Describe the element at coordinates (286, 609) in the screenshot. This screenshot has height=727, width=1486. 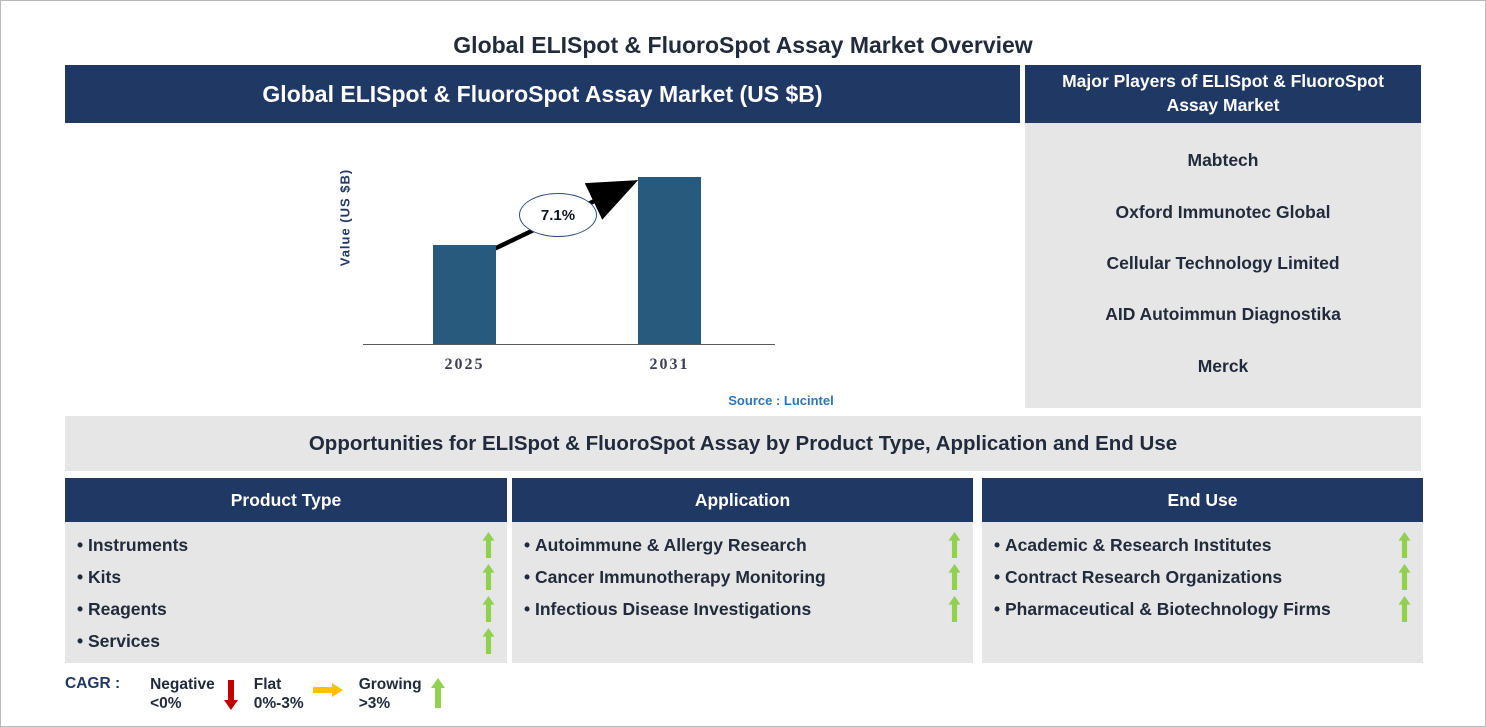
I see `opportunity-item-row: Reagents` at that location.